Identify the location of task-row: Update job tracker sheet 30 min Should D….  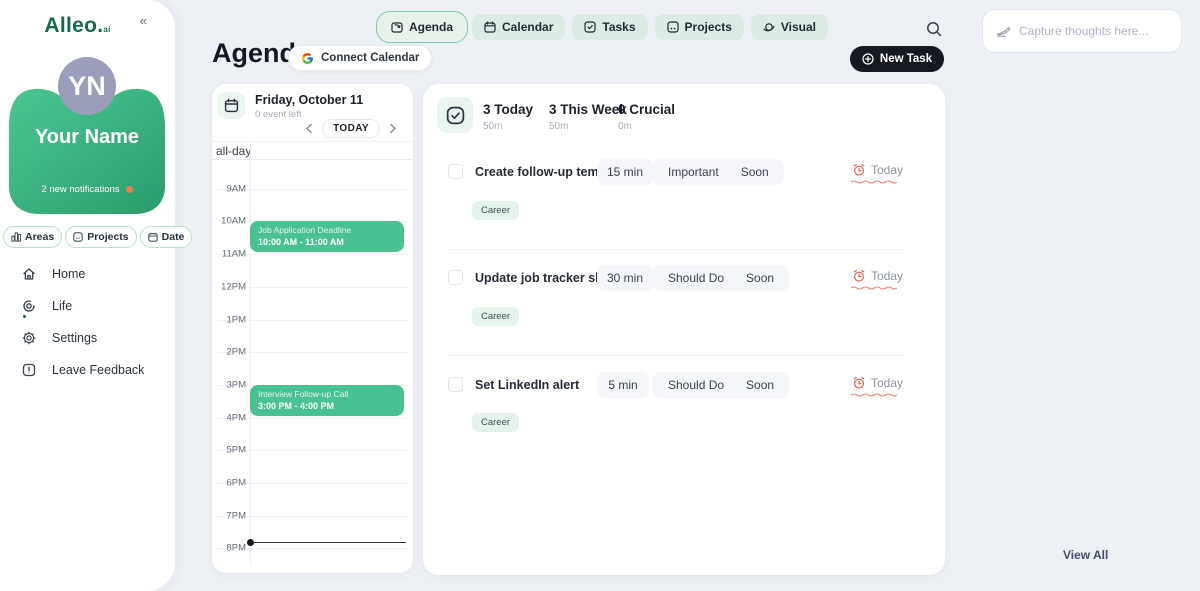
(682, 278).